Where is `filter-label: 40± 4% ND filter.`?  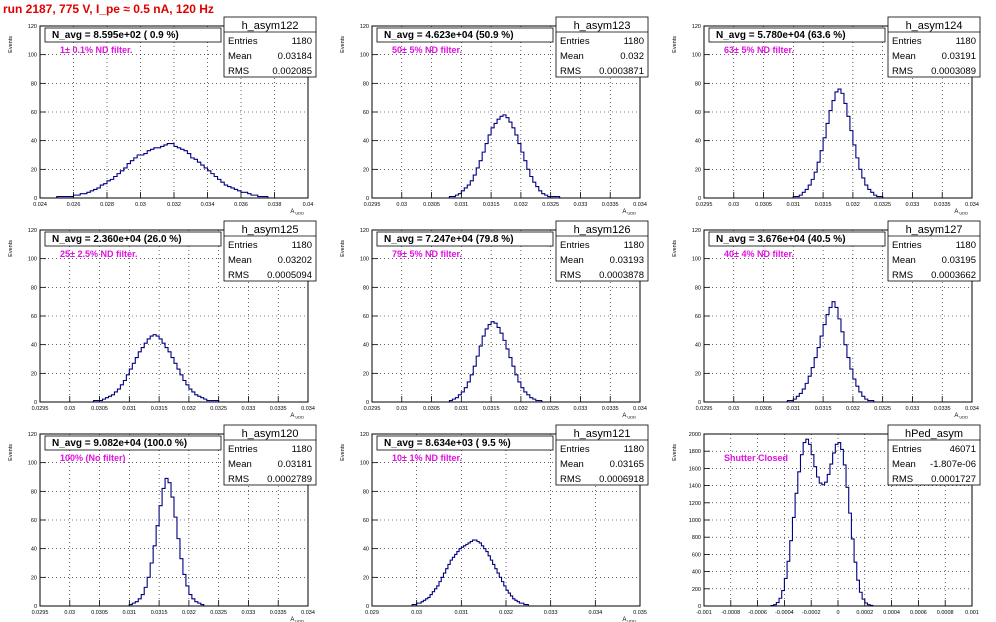 filter-label: 40± 4% ND filter. is located at coordinates (759, 254).